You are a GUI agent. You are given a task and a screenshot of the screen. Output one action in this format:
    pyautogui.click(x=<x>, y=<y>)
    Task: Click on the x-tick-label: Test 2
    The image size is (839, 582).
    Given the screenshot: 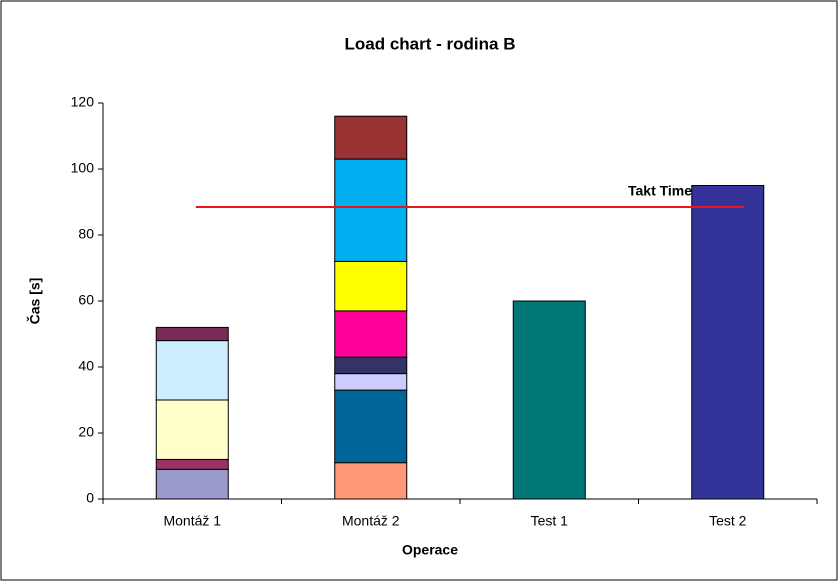 What is the action you would take?
    pyautogui.click(x=728, y=521)
    